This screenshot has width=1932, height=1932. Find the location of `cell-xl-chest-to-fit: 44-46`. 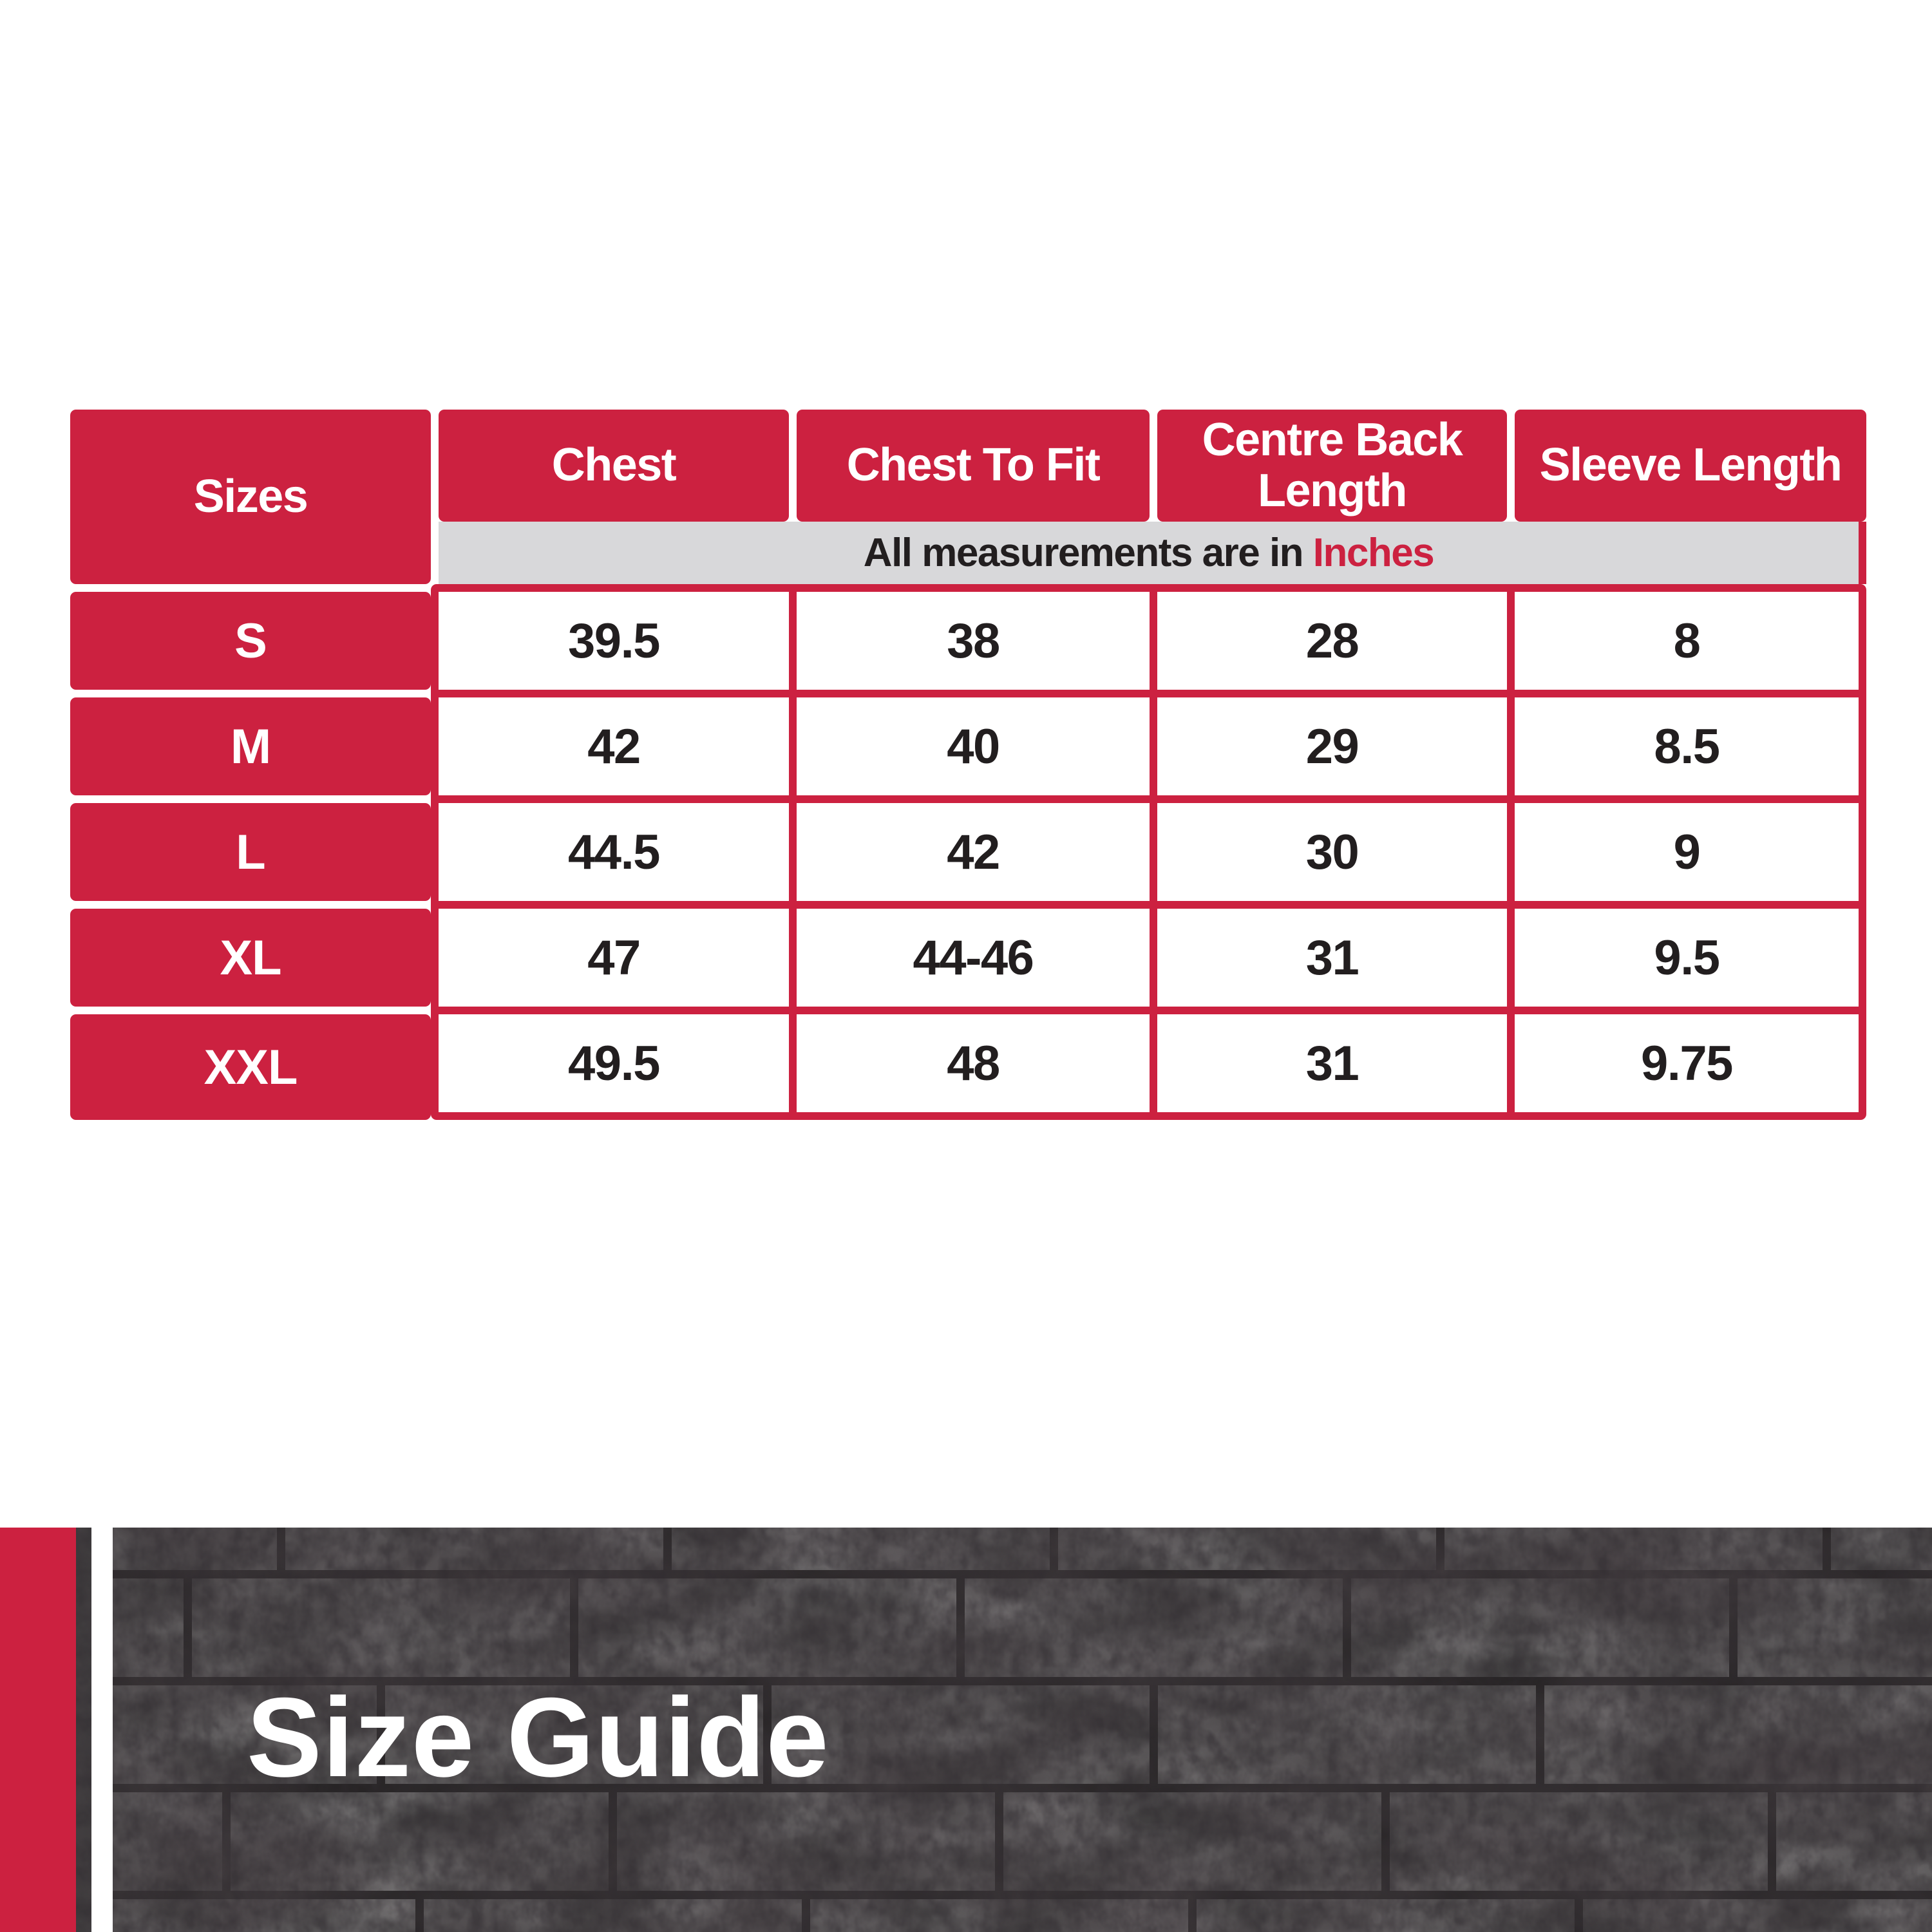

cell-xl-chest-to-fit: 44-46 is located at coordinates (974, 958).